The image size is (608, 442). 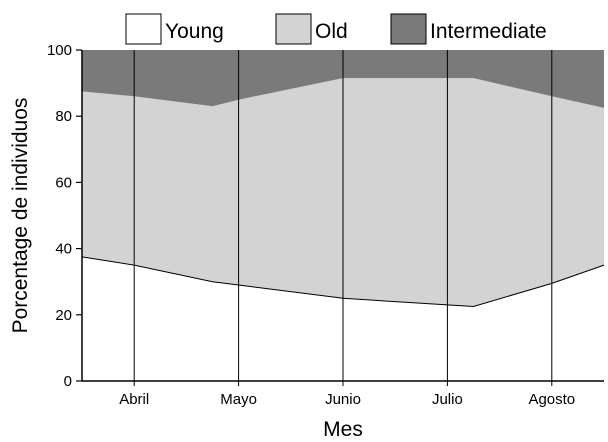 I want to click on x-ticks: Abril Mayo Junio Julio Agosto, so click(x=347, y=394).